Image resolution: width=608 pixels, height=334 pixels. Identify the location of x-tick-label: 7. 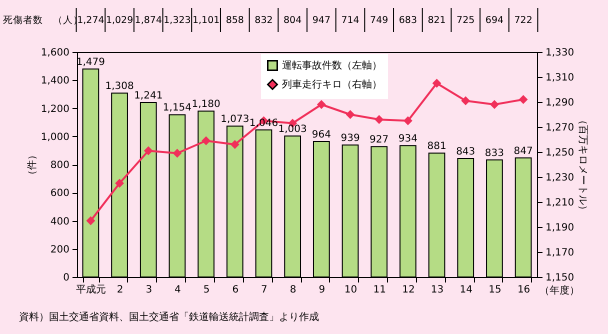
(264, 290).